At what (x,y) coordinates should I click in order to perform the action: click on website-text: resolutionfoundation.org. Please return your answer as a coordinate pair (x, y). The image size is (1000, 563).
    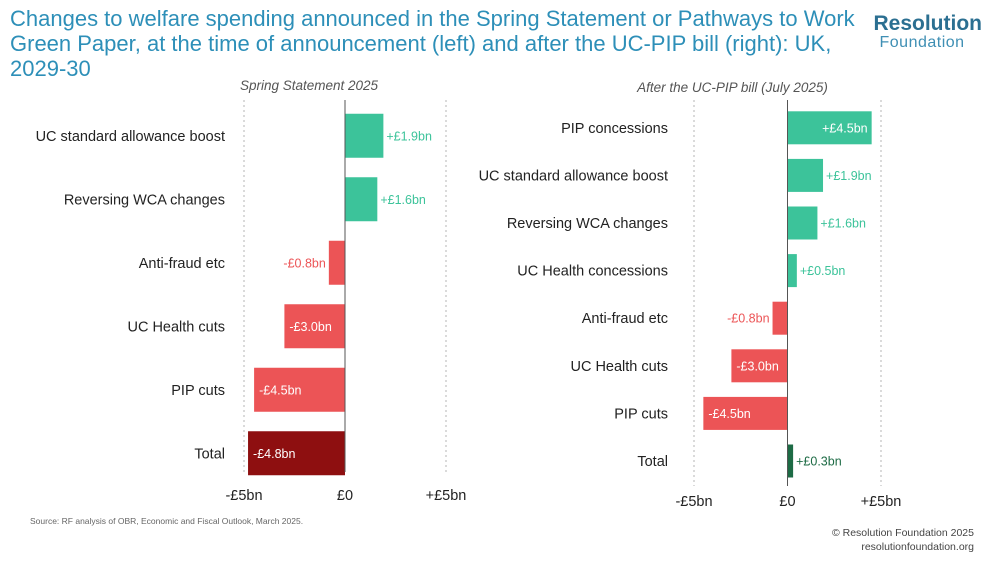
    Looking at the image, I should click on (917, 547).